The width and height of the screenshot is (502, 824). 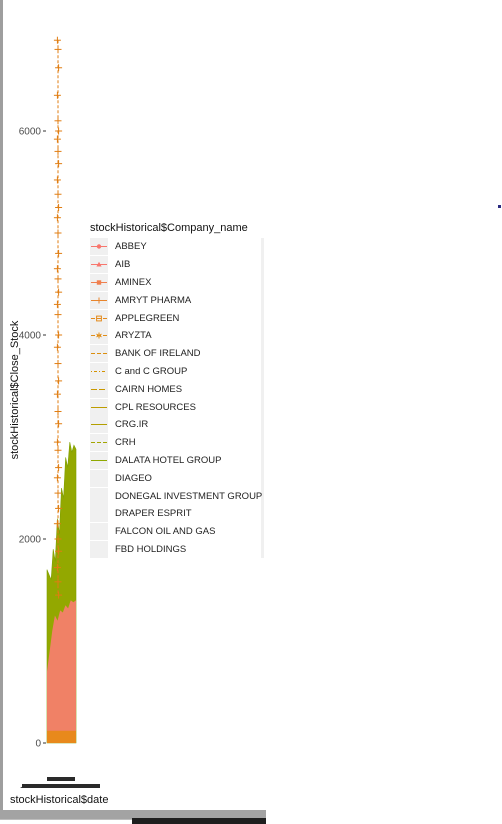 I want to click on series-band-orange, so click(x=61, y=736).